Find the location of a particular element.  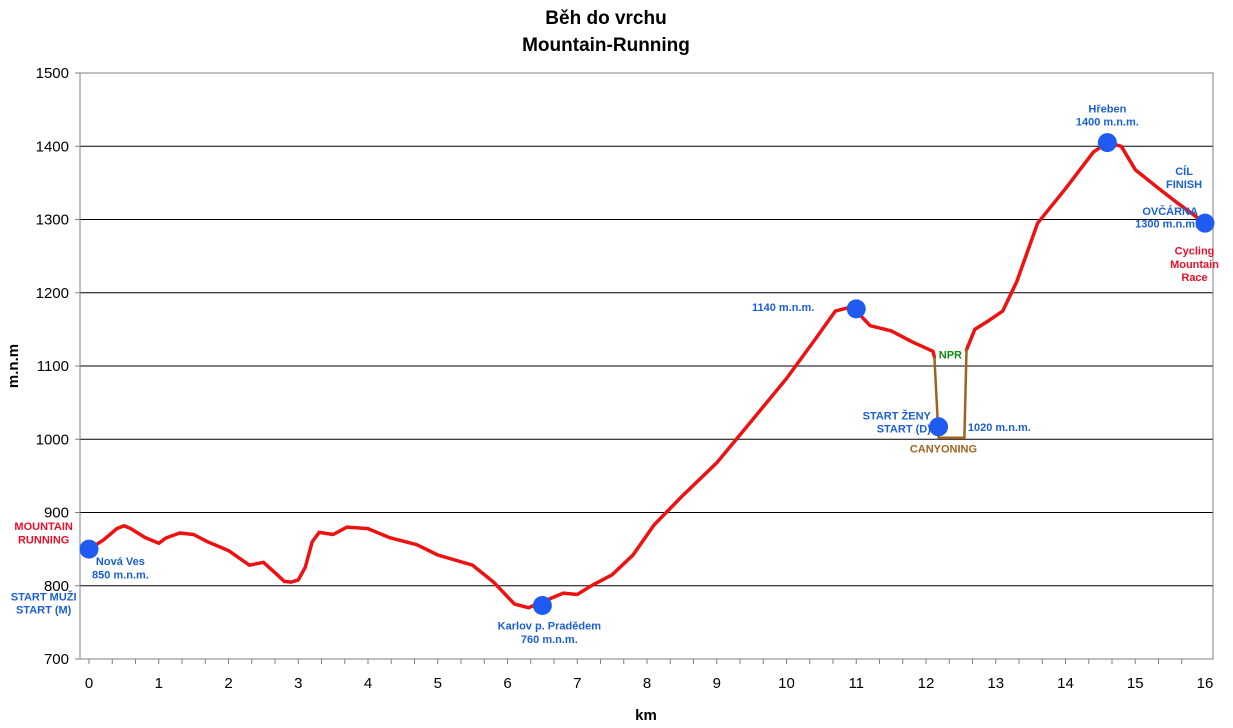

x-tick-label: 12 is located at coordinates (926, 683).